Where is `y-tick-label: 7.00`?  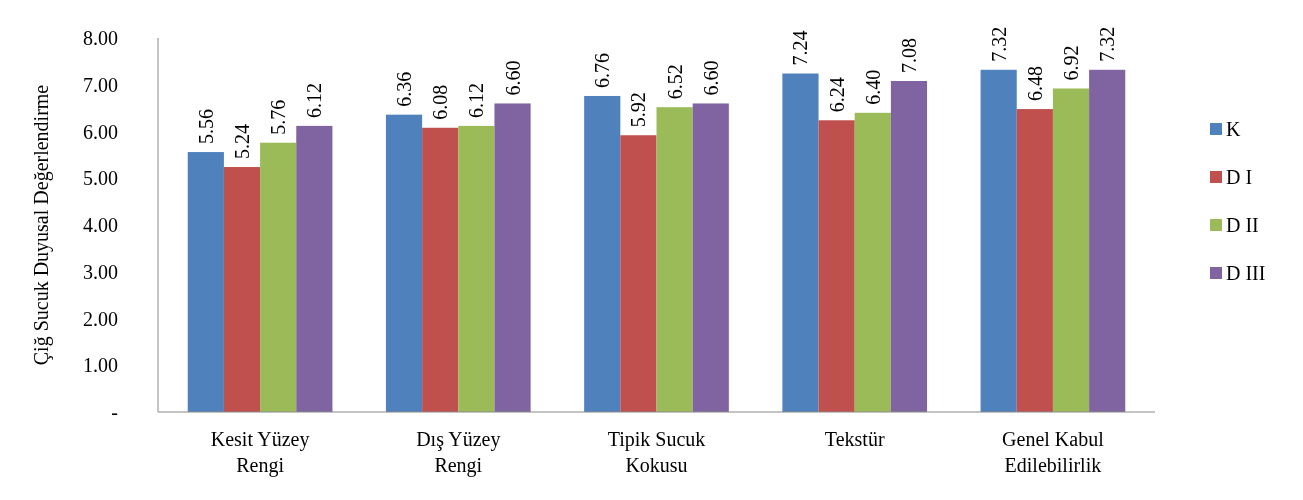 y-tick-label: 7.00 is located at coordinates (100, 84).